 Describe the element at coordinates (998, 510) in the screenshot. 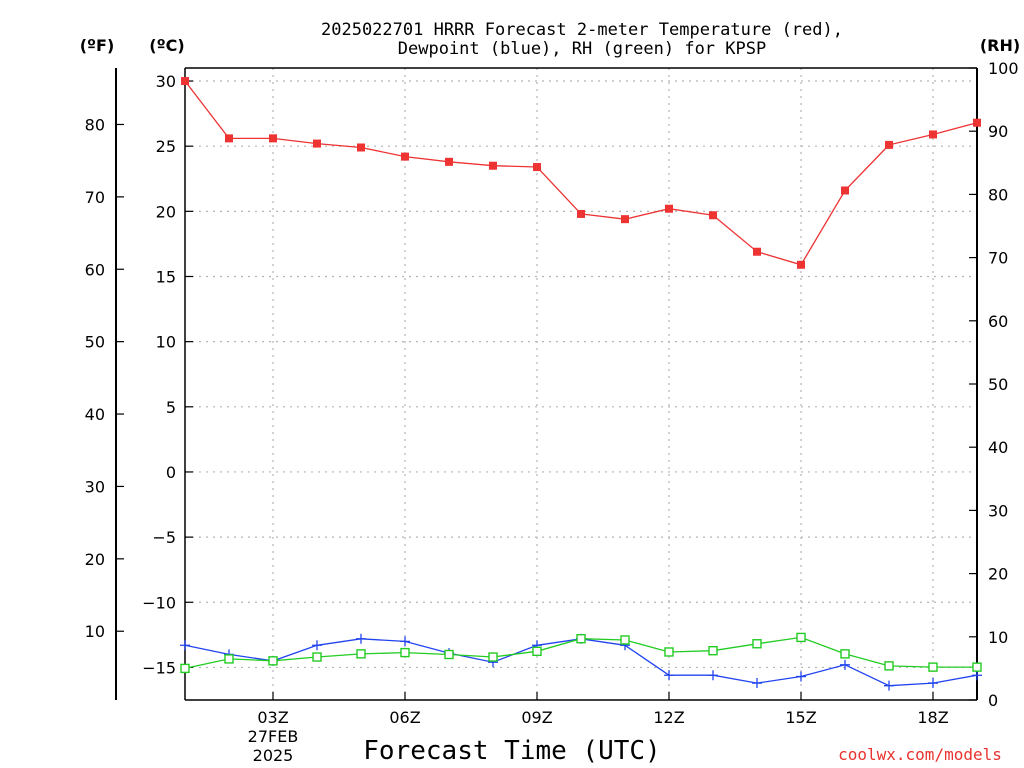

I see `rh-tick-label: 30` at that location.